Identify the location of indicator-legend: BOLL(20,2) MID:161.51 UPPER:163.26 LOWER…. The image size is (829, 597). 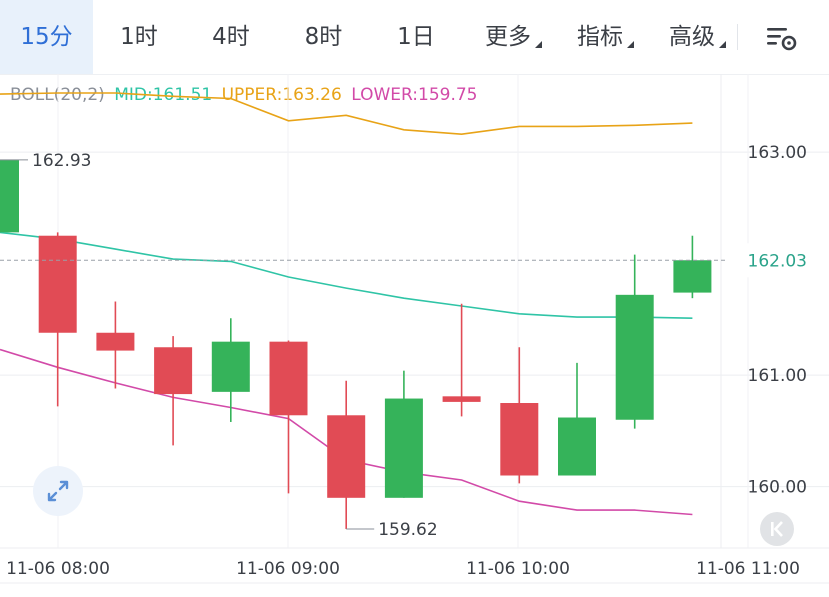
(246, 95).